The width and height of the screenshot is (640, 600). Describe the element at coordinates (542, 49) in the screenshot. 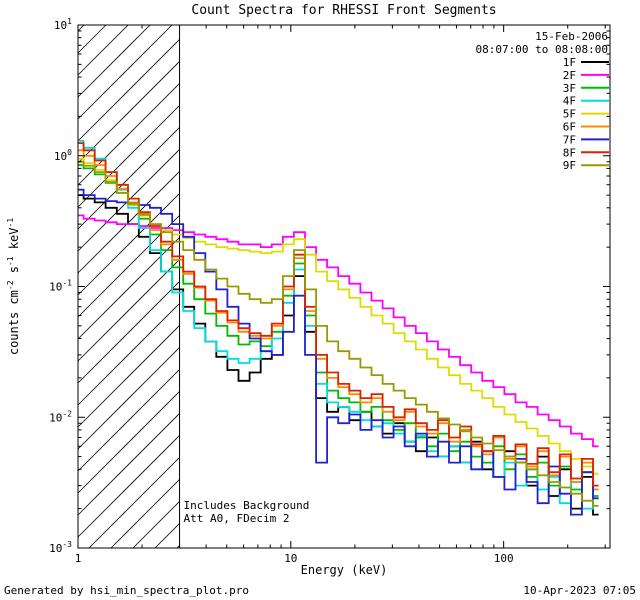

I see `observation-time-range: 08:07:00 to 08:08:00` at that location.